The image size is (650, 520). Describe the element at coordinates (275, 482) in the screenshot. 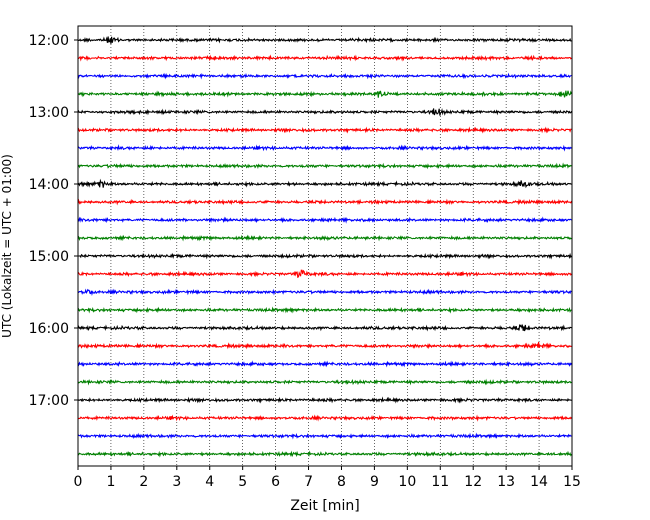

I see `x-tick-label: 6` at that location.